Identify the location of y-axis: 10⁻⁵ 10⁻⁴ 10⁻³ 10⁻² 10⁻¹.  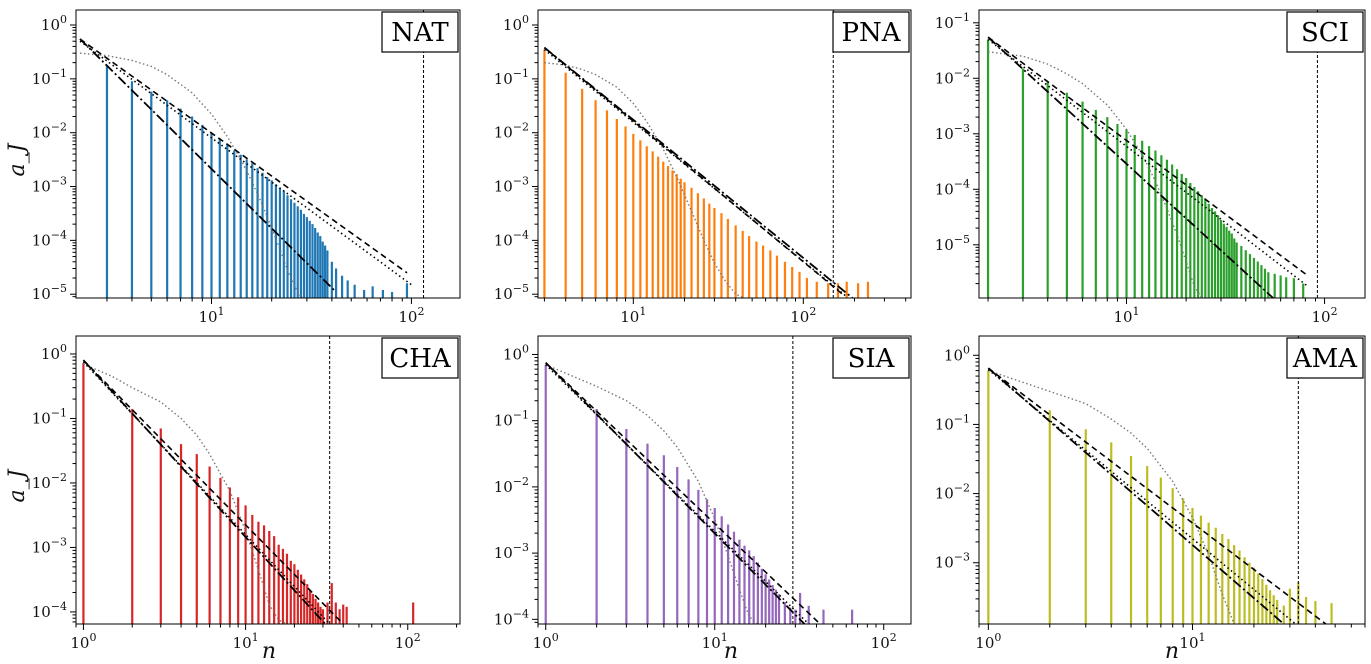
(957, 148).